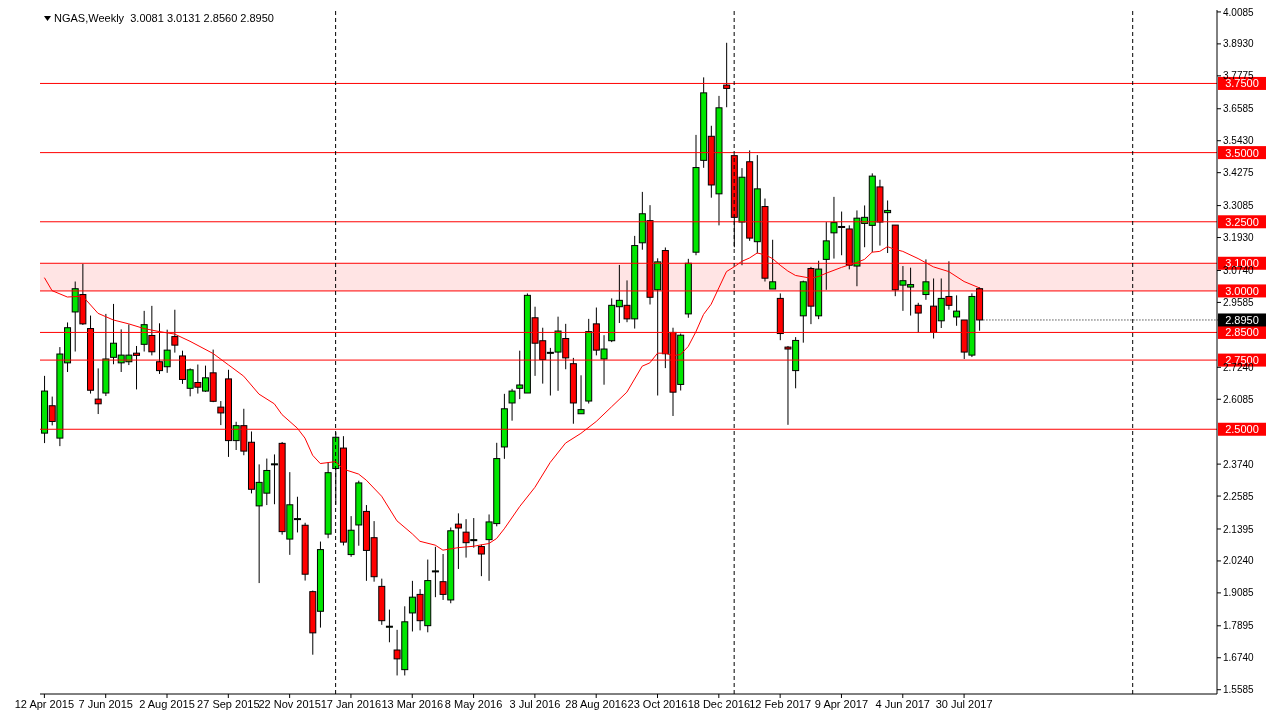  I want to click on y-tick-label: 2.9585, so click(1239, 302).